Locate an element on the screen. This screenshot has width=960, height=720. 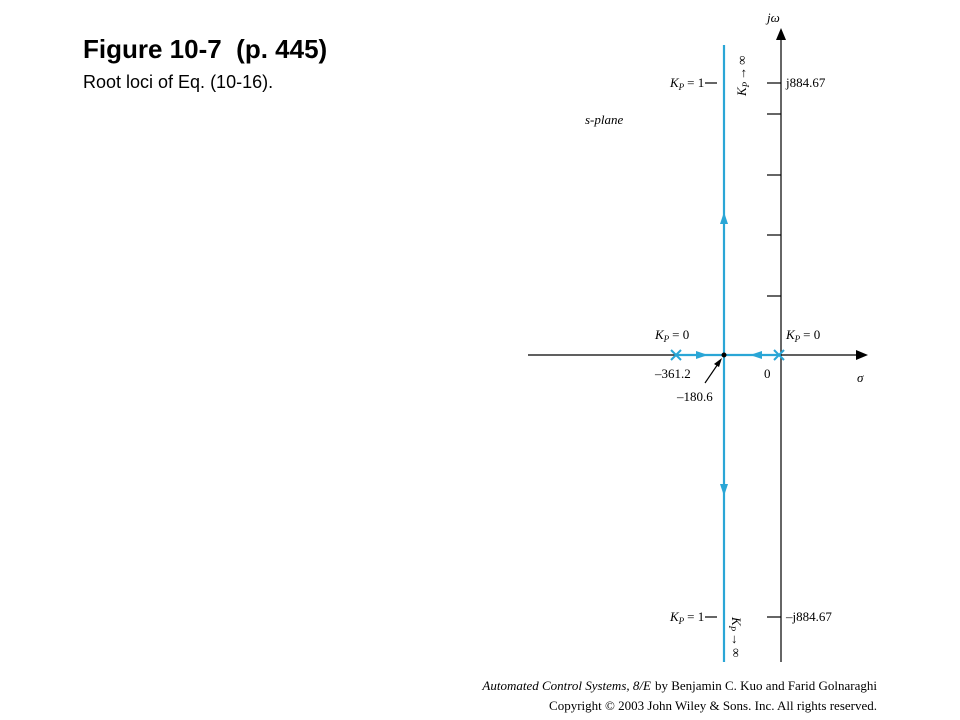
axis-ticks is located at coordinates (743, 350).